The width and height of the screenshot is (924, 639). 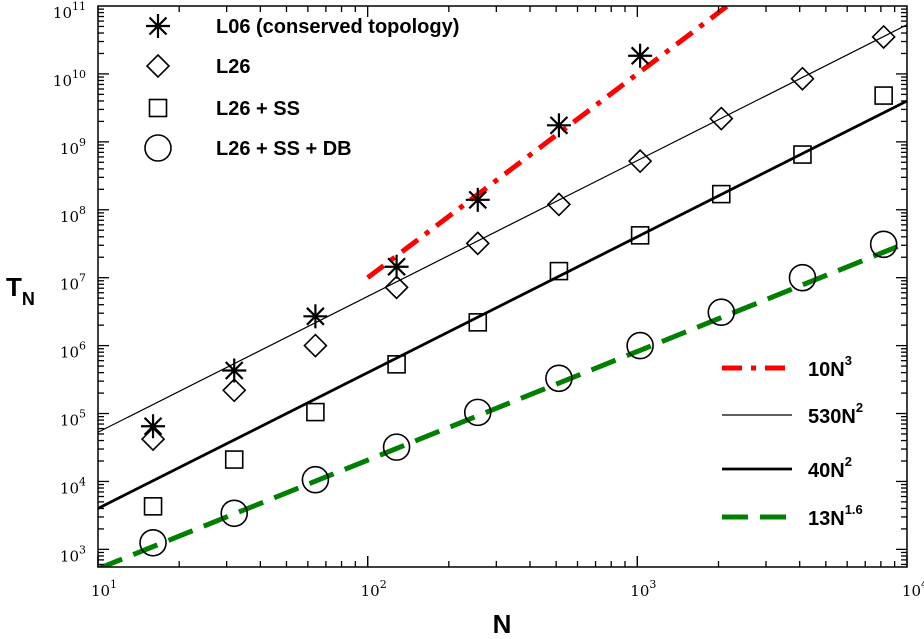 What do you see at coordinates (158, 26) in the screenshot?
I see `legend-marker-star` at bounding box center [158, 26].